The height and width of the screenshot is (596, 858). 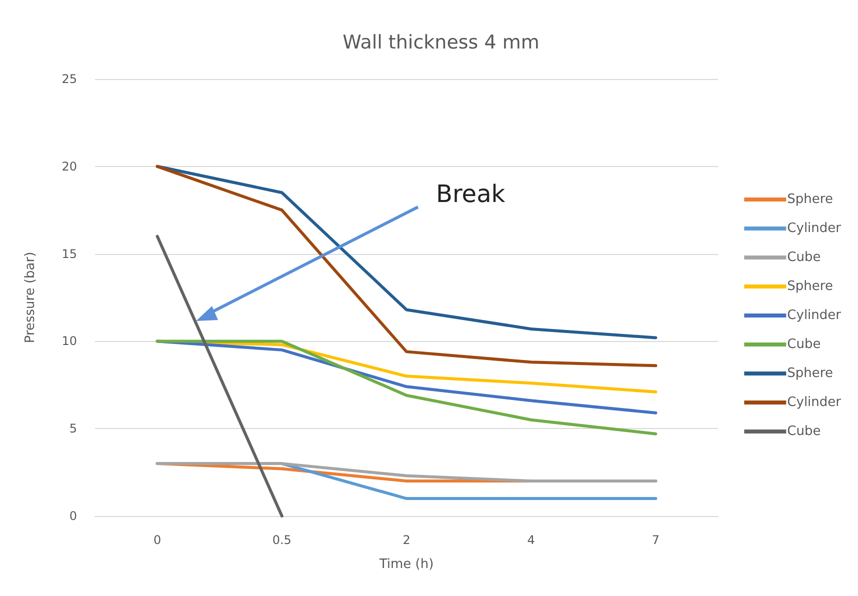 What do you see at coordinates (656, 540) in the screenshot?
I see `x-tick-label: 7` at bounding box center [656, 540].